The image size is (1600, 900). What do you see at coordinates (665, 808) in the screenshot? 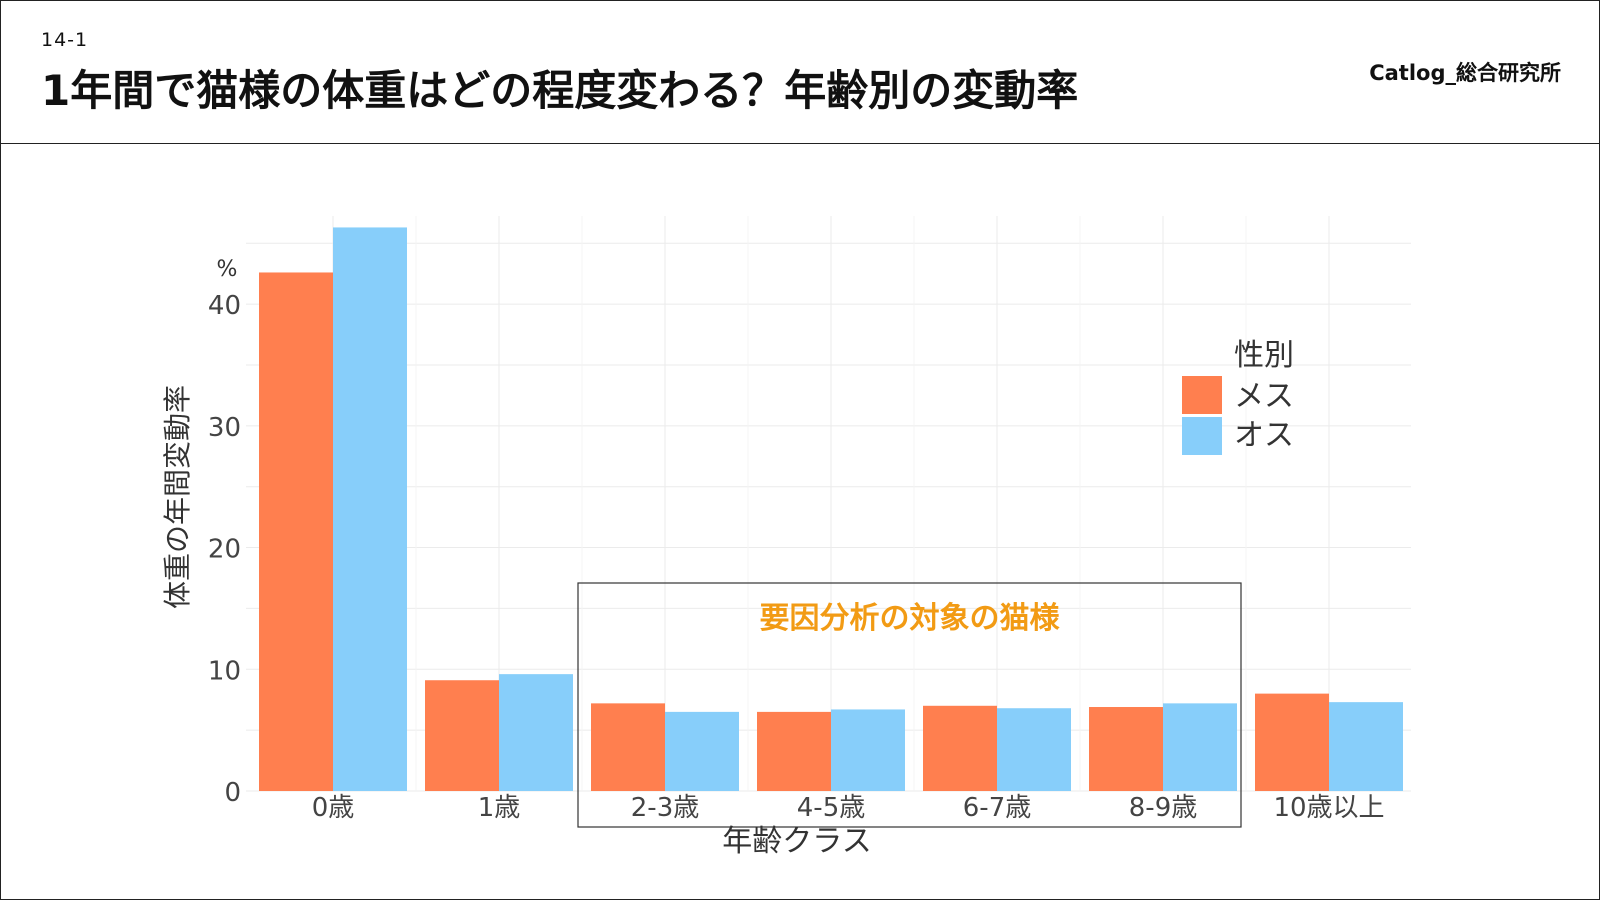
I see `x-tick-label: 2-3歳` at bounding box center [665, 808].